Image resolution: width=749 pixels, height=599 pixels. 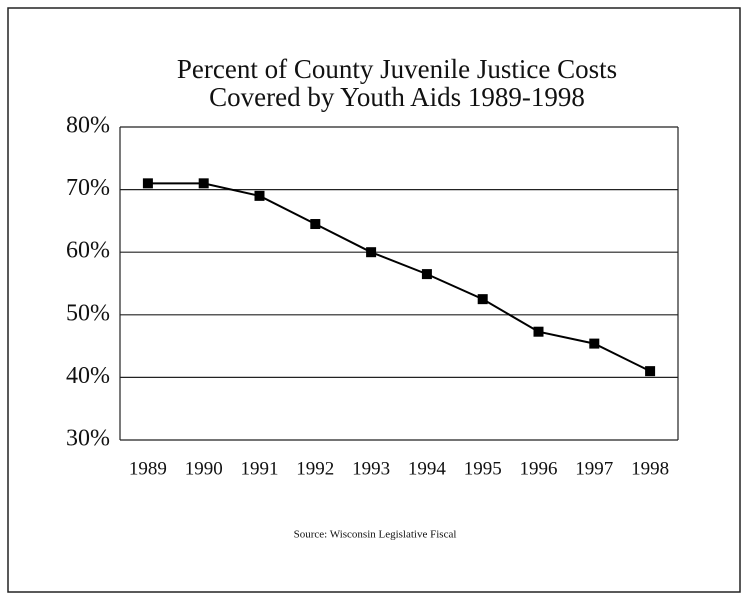 What do you see at coordinates (594, 468) in the screenshot?
I see `x-tick-label: 1997` at bounding box center [594, 468].